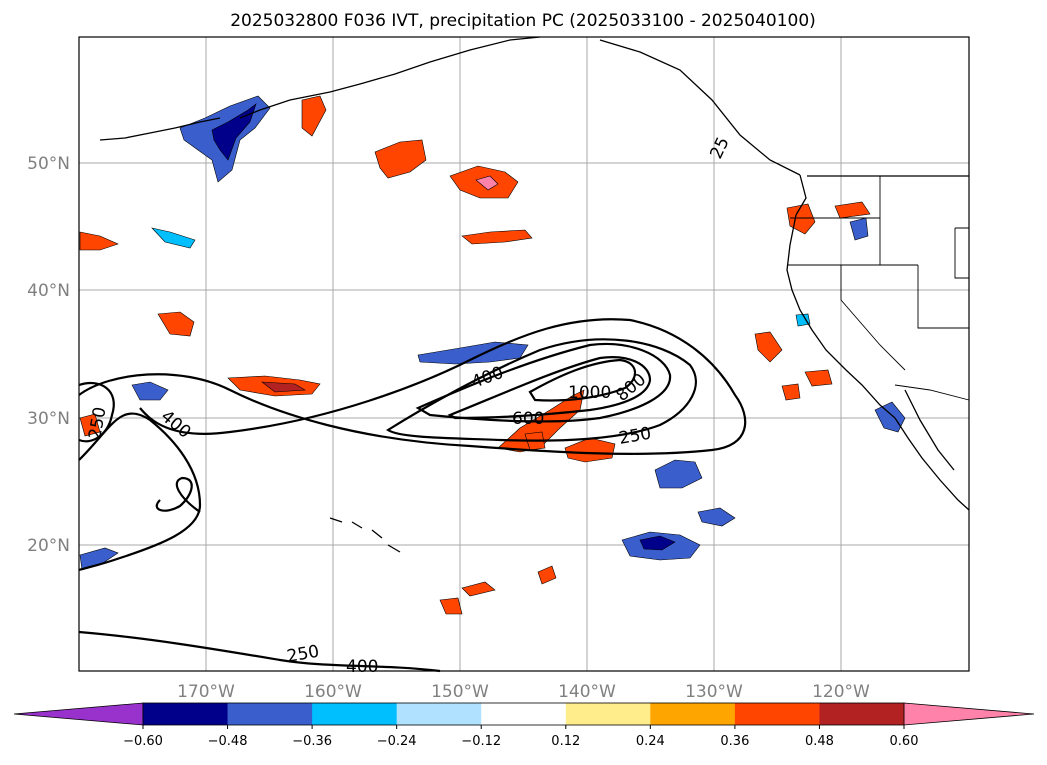 Image resolution: width=1047 pixels, height=765 pixels. I want to click on colorbar-extend-min, so click(78, 714).